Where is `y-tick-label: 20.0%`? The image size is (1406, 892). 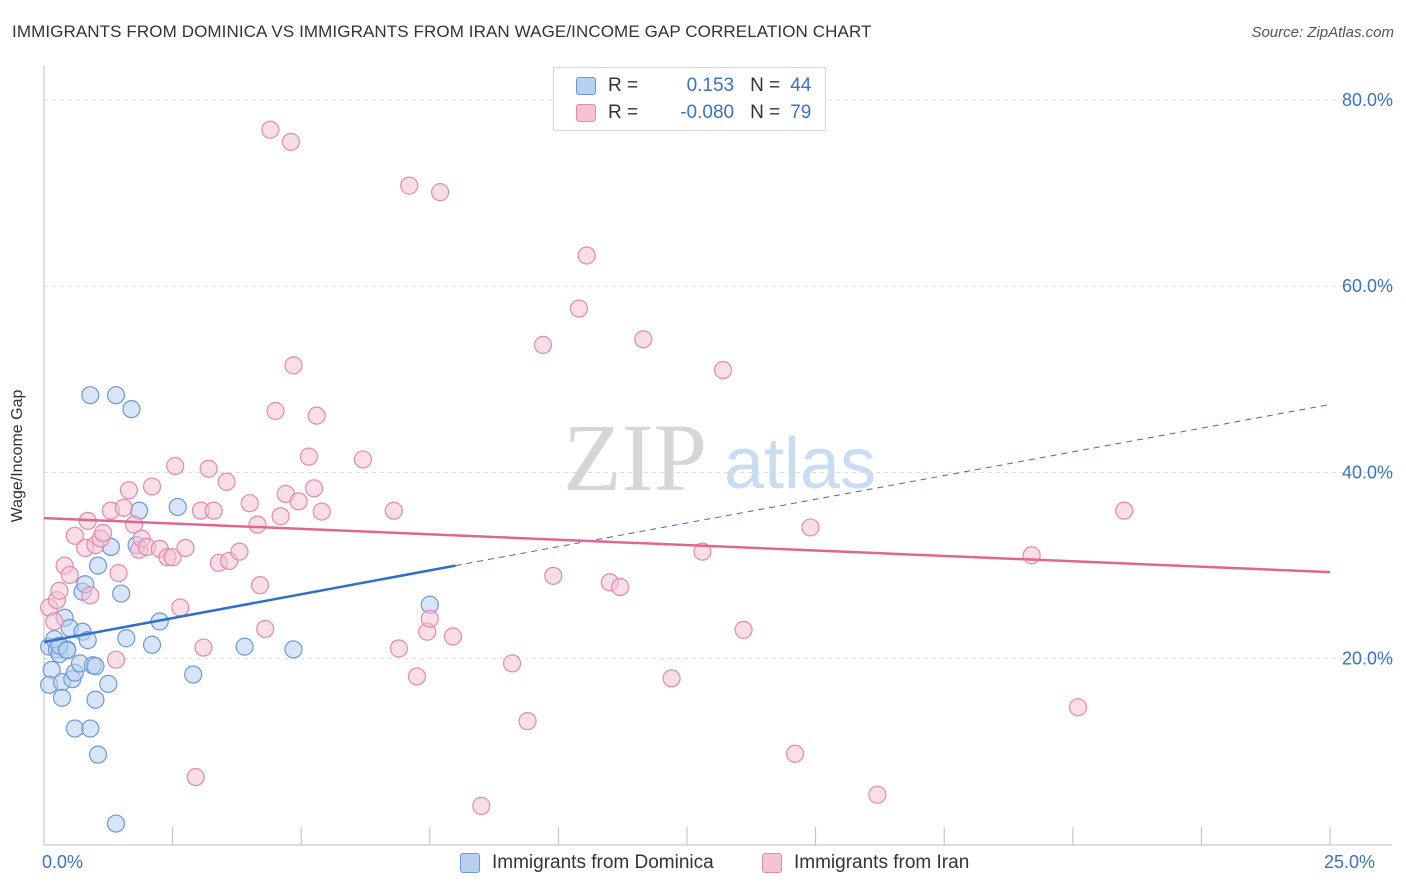
y-tick-label: 20.0% is located at coordinates (1367, 659).